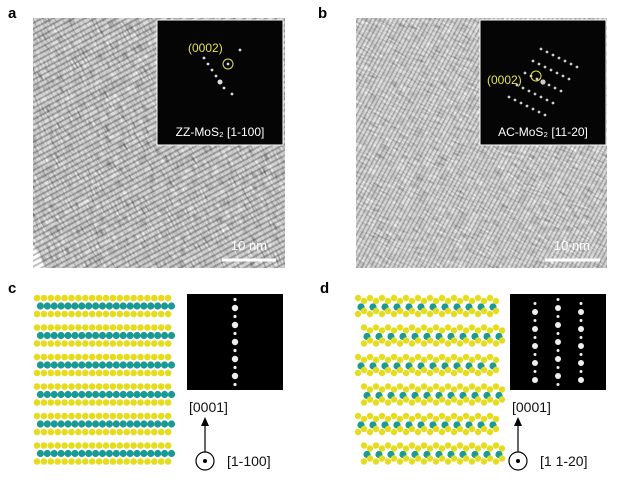 The width and height of the screenshot is (619, 482). Describe the element at coordinates (518, 421) in the screenshot. I see `arrow-head` at that location.